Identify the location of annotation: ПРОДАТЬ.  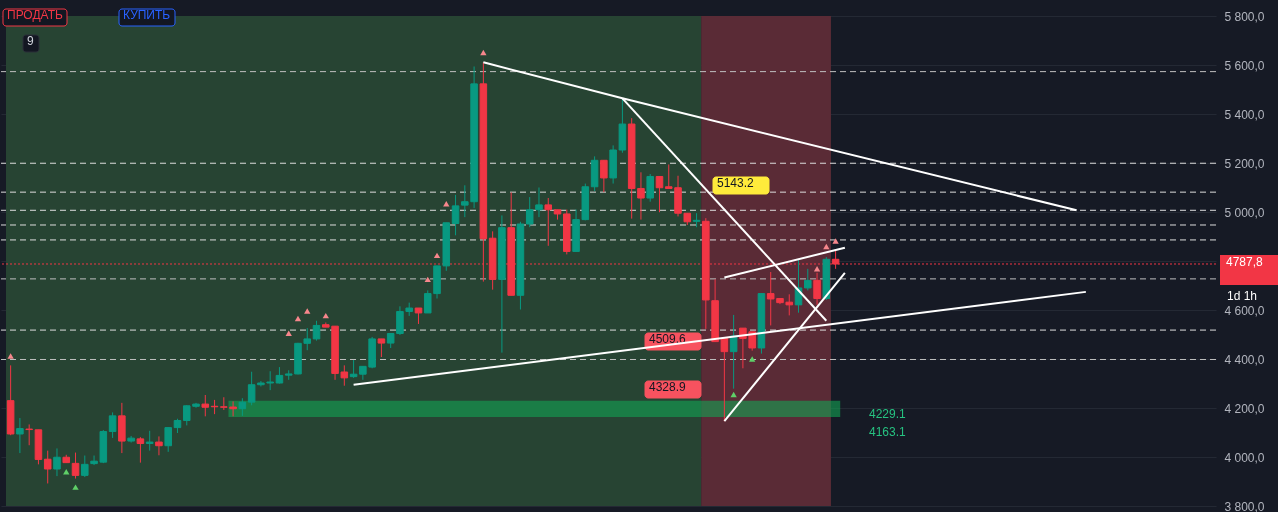
(35, 15).